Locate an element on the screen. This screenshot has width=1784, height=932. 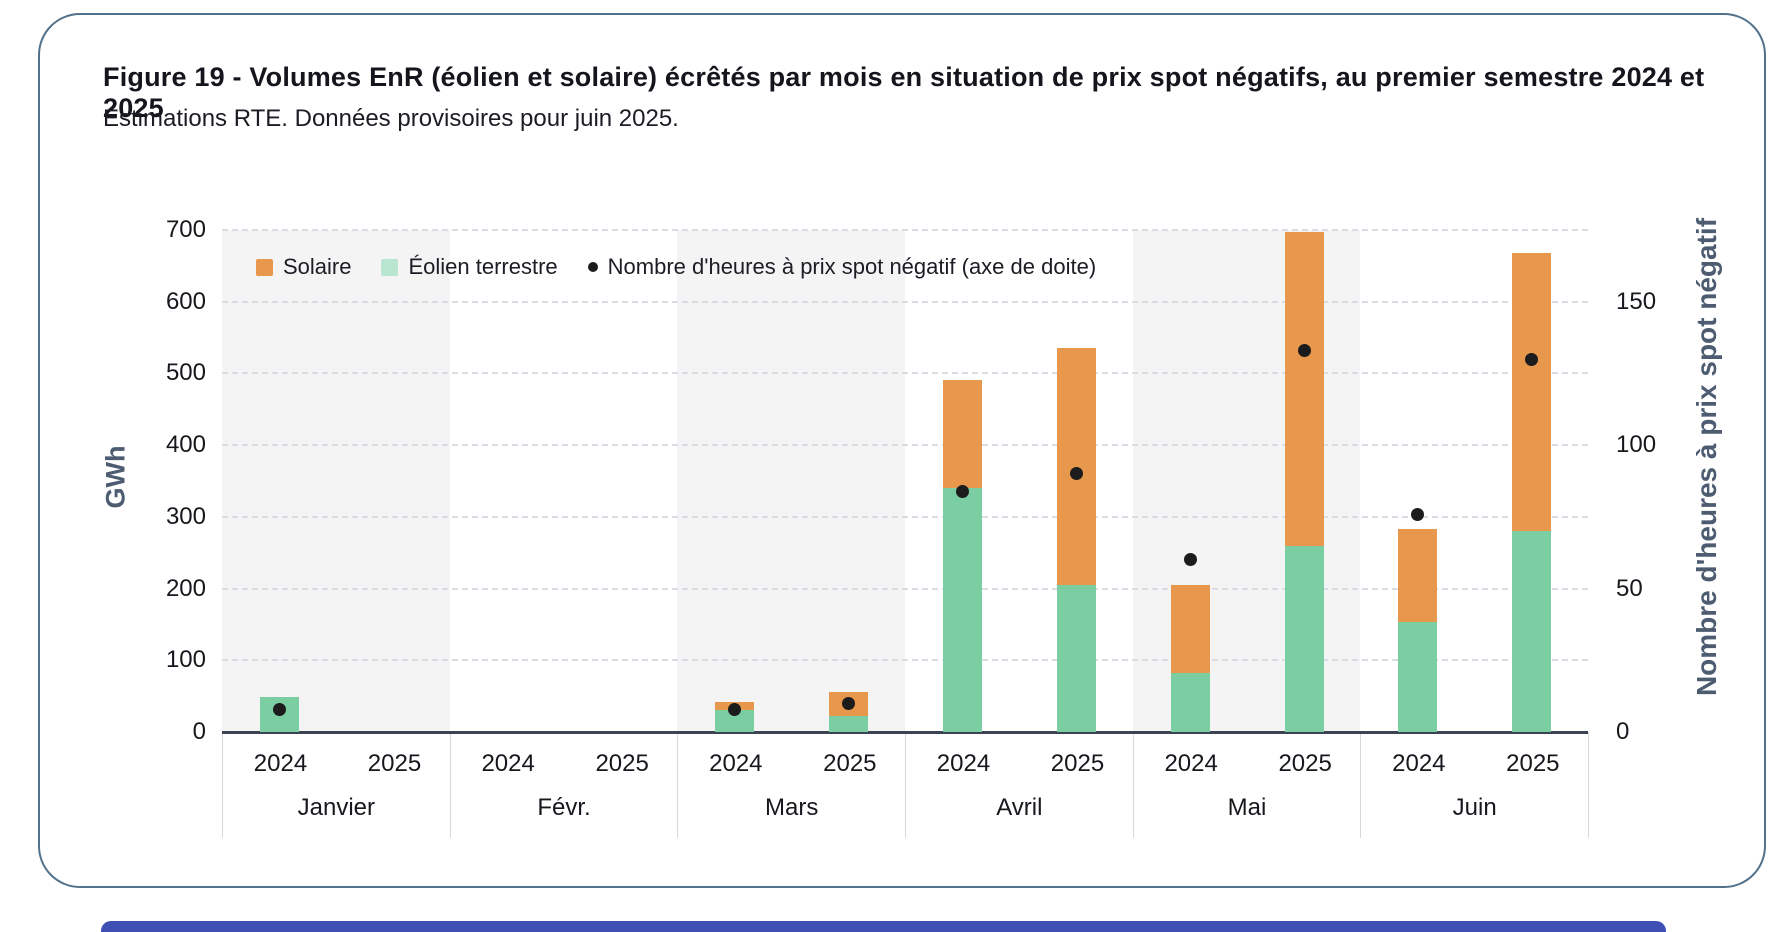
y-tick-label-left-100: 100 is located at coordinates (185, 660).